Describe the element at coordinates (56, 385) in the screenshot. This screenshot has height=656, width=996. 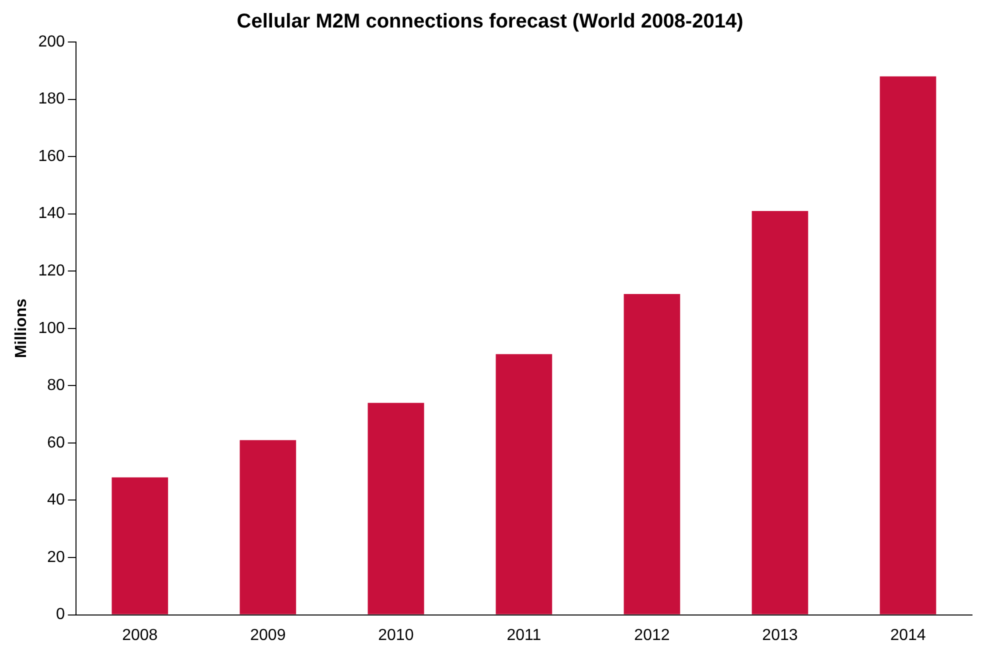
I see `y-tick-label: 80` at that location.